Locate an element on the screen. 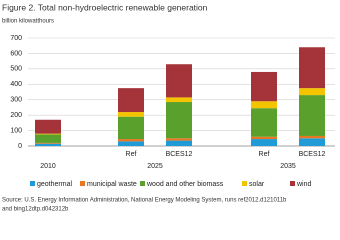 This screenshot has width=340, height=240. y-tick-label: 700 is located at coordinates (16, 38).